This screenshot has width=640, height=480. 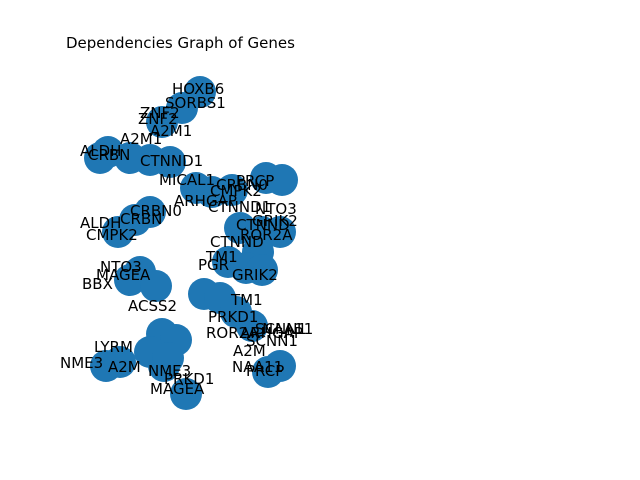 I want to click on node-label: LYRM, so click(x=113, y=347).